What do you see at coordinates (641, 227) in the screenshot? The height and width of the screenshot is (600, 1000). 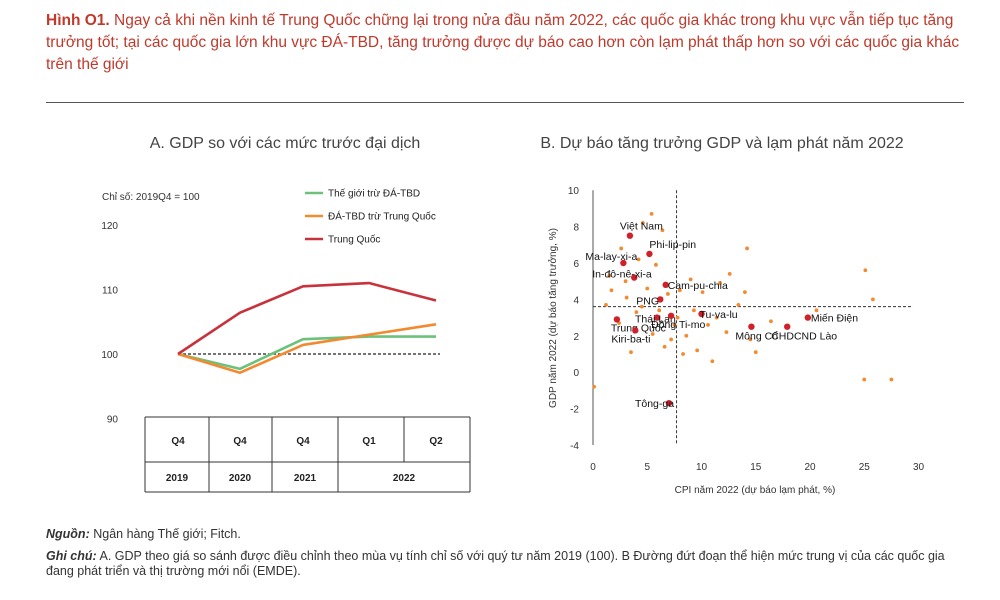 I see `chart-b-point-label-0: Việt Nam` at bounding box center [641, 227].